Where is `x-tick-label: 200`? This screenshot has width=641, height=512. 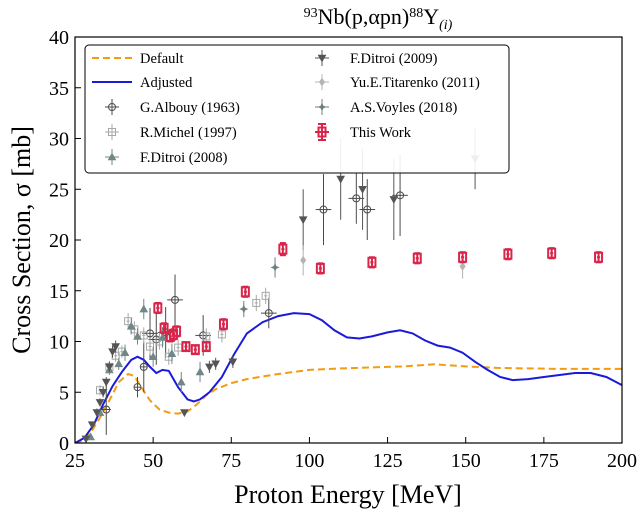
x-tick-label: 200 is located at coordinates (622, 461).